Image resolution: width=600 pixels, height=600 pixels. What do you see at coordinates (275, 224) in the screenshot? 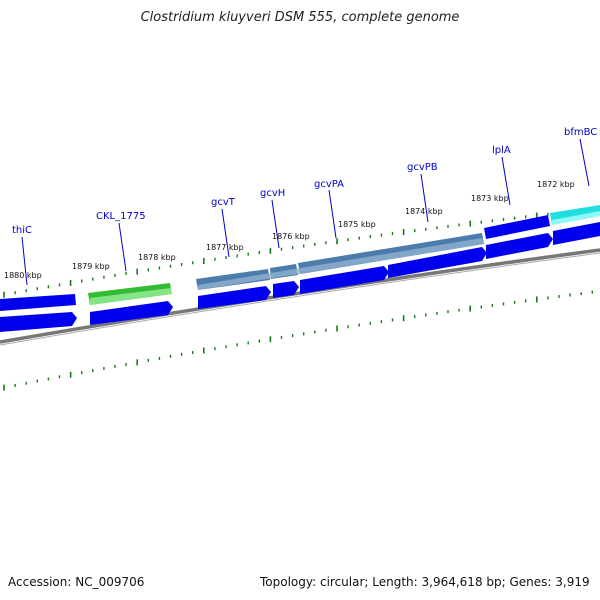
I see `leader-gcvH` at bounding box center [275, 224].